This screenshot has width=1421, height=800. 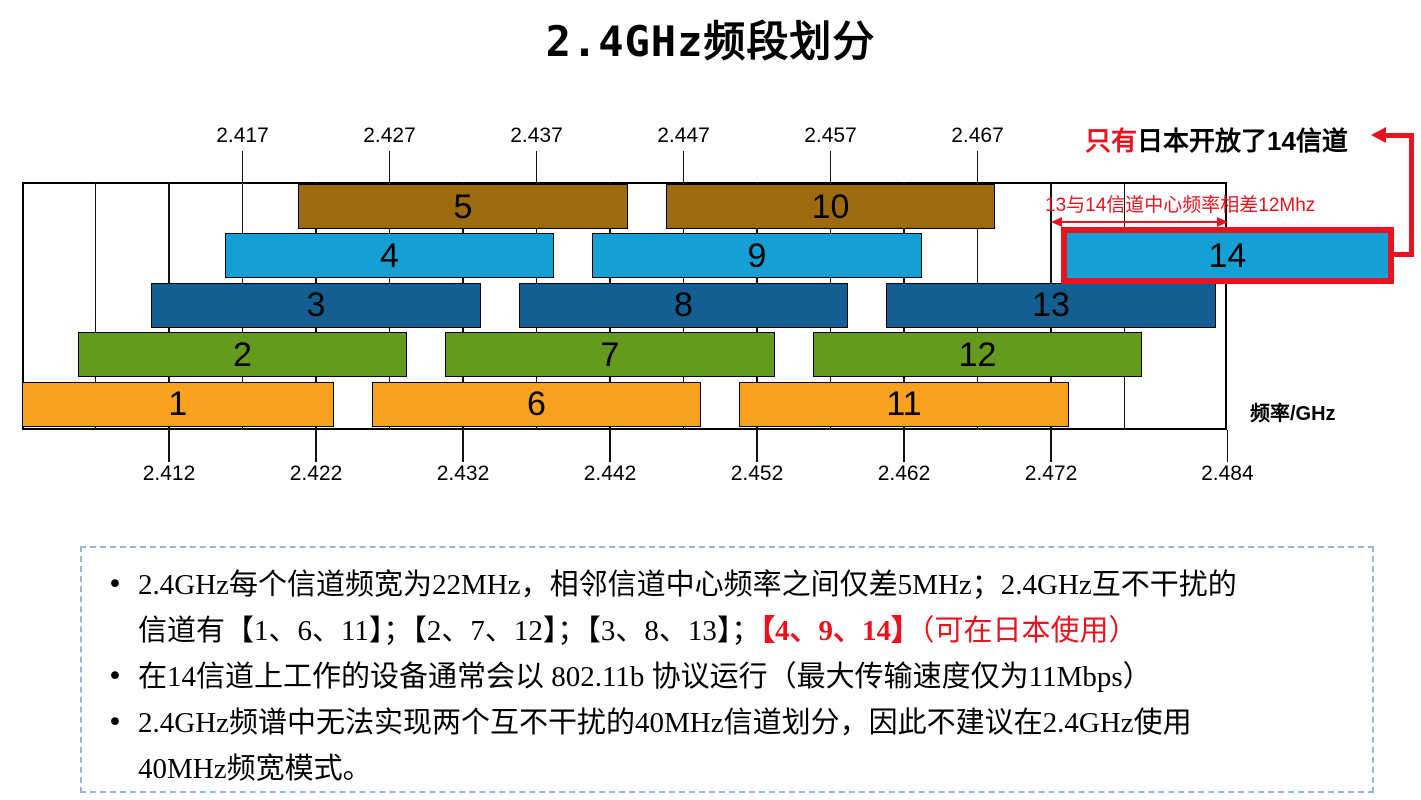 What do you see at coordinates (536, 135) in the screenshot?
I see `axis-top-tick-label: 2.437` at bounding box center [536, 135].